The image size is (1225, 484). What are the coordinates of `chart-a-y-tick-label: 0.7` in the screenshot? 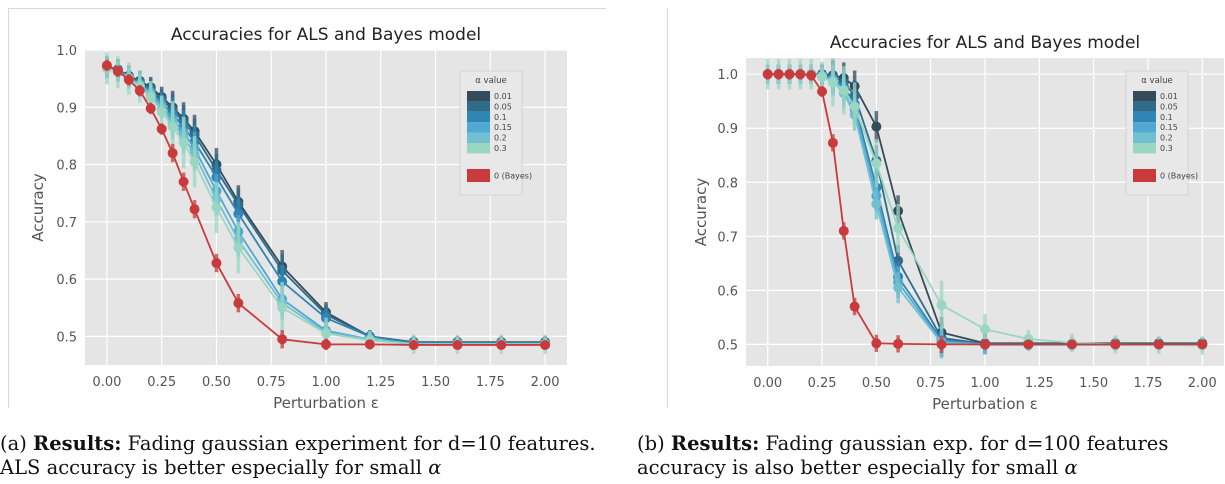 It's located at (66, 223).